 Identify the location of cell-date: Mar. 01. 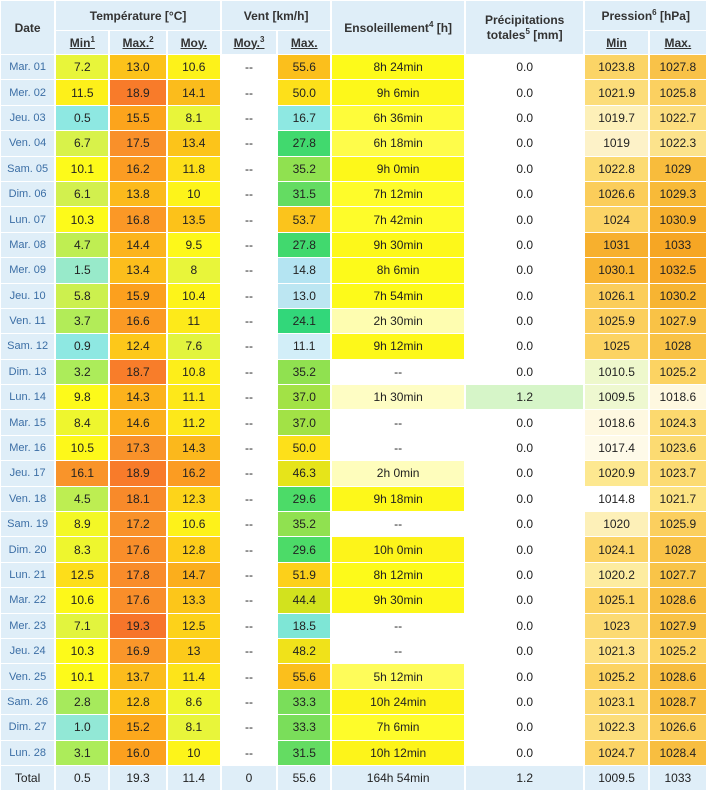
(28, 67).